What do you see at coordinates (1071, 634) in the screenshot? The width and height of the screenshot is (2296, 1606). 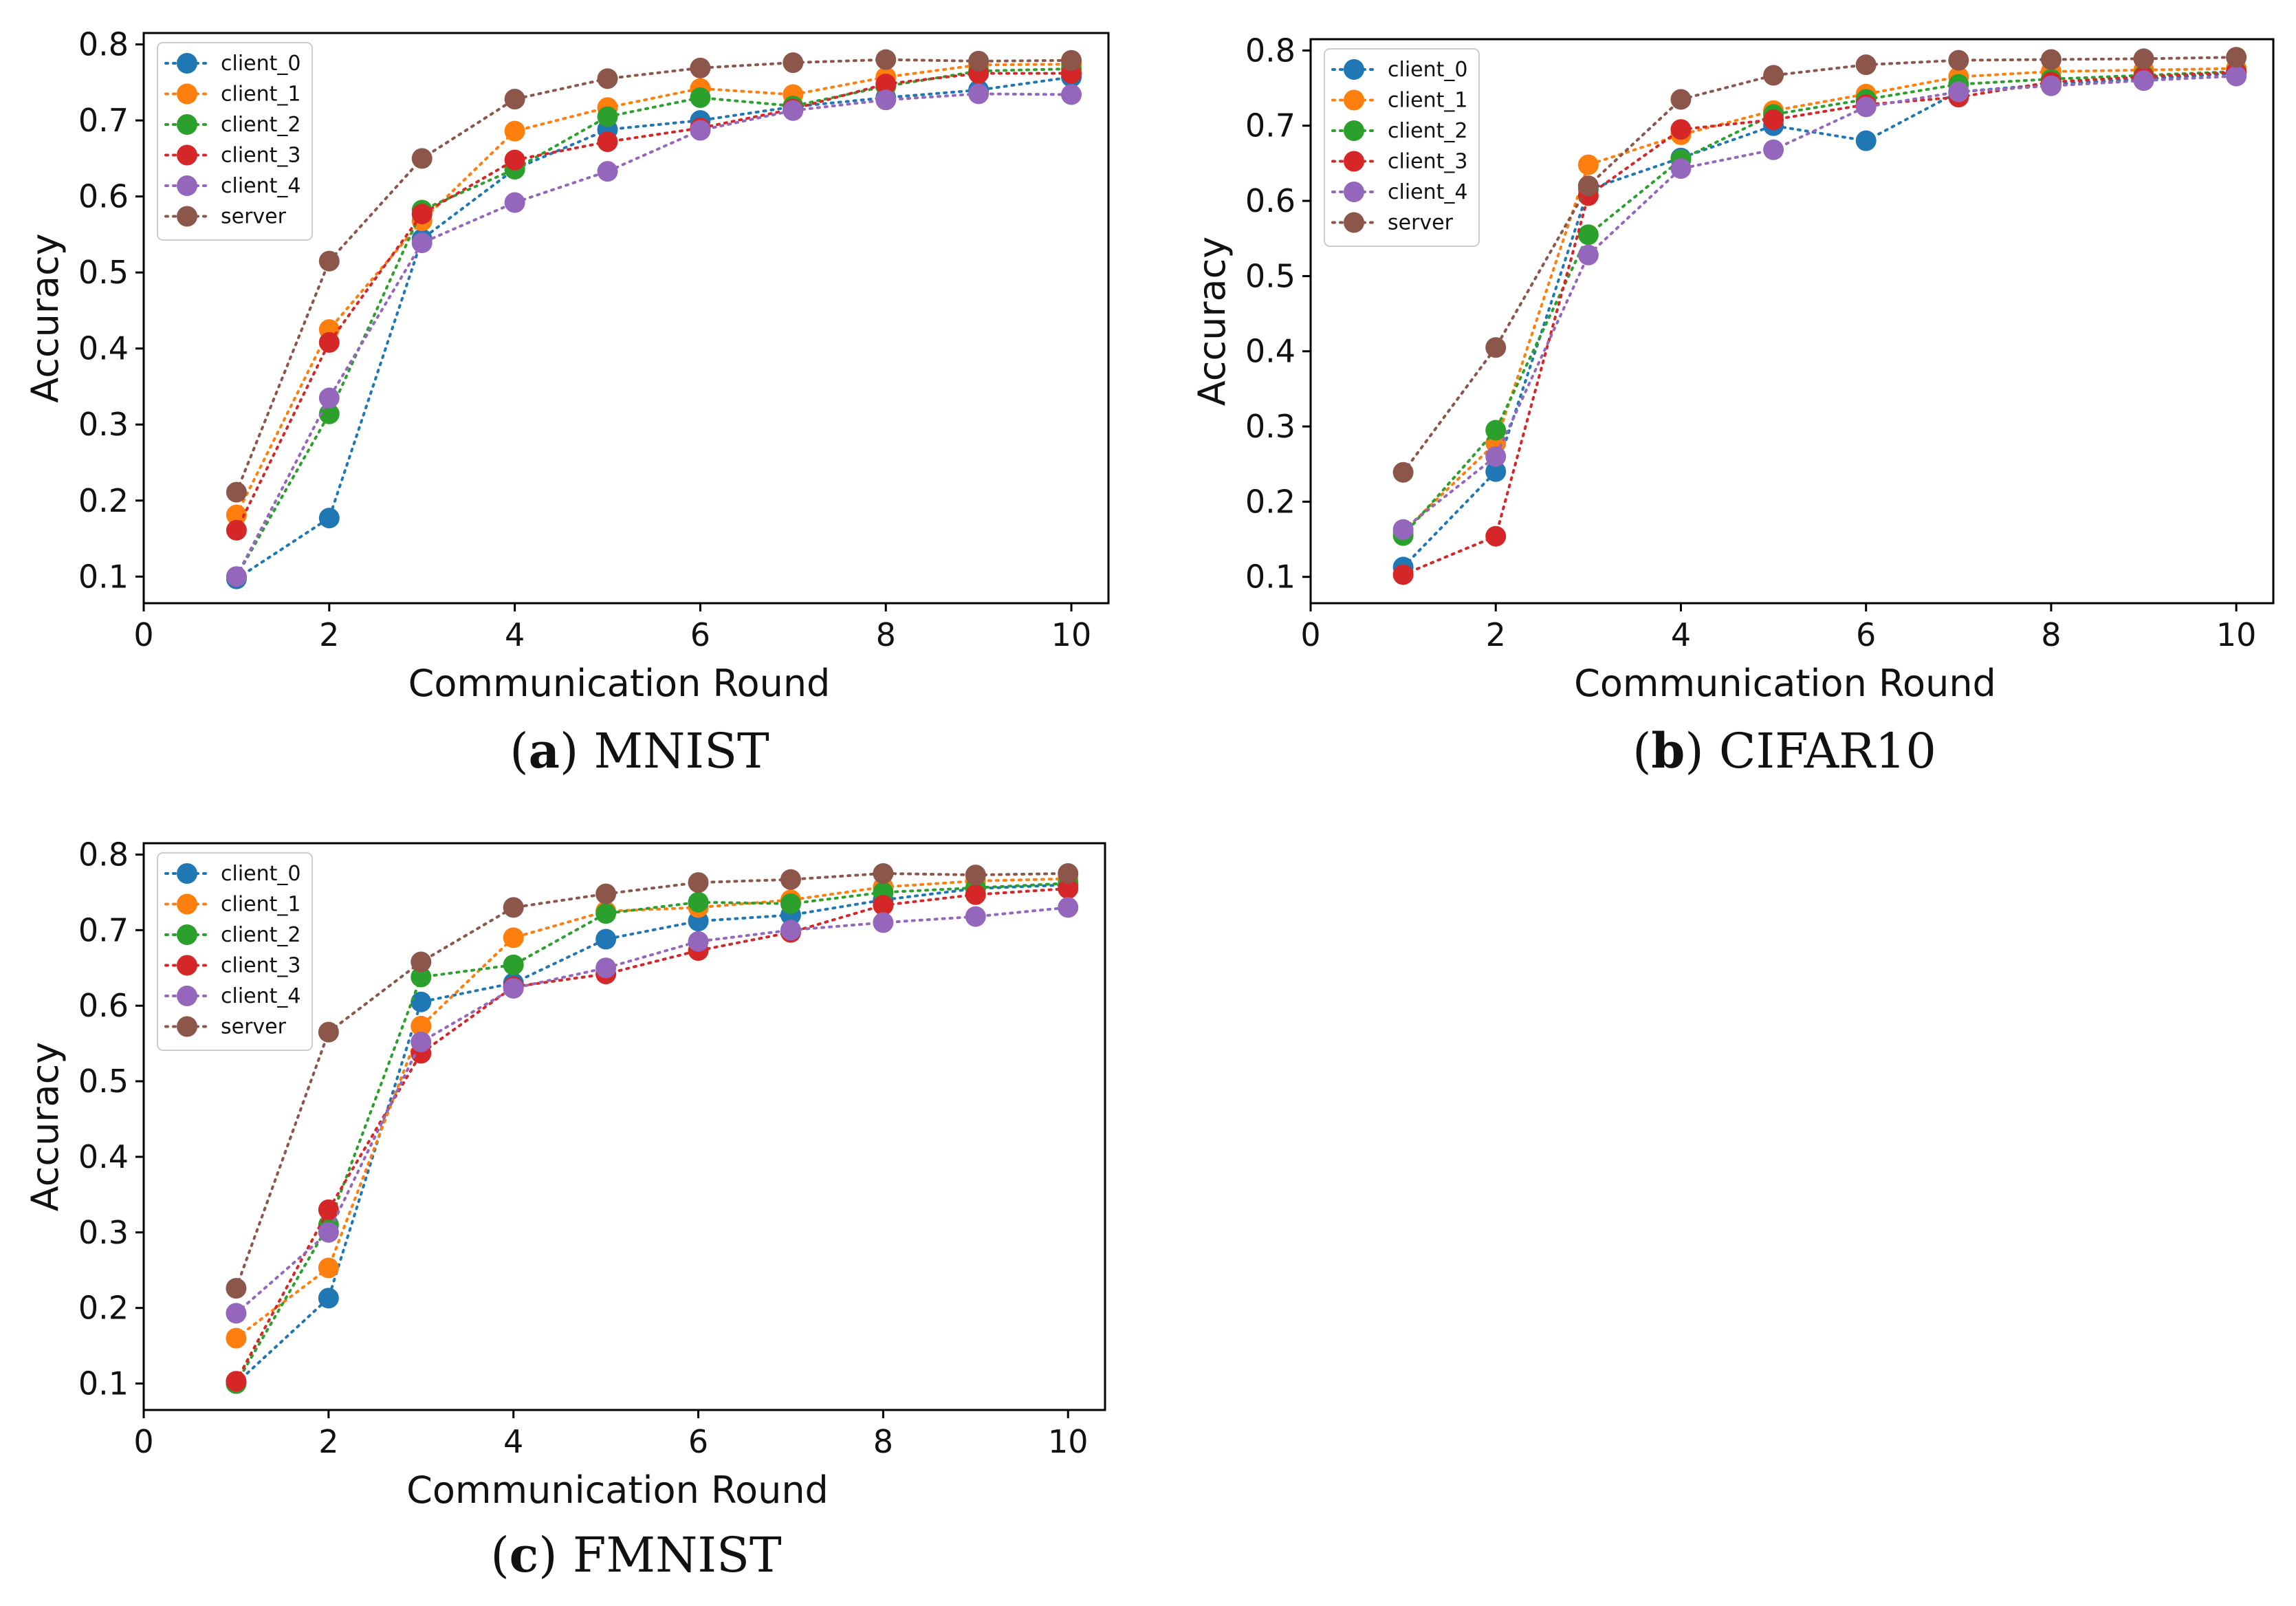 I see `x-tick-label: 10` at bounding box center [1071, 634].